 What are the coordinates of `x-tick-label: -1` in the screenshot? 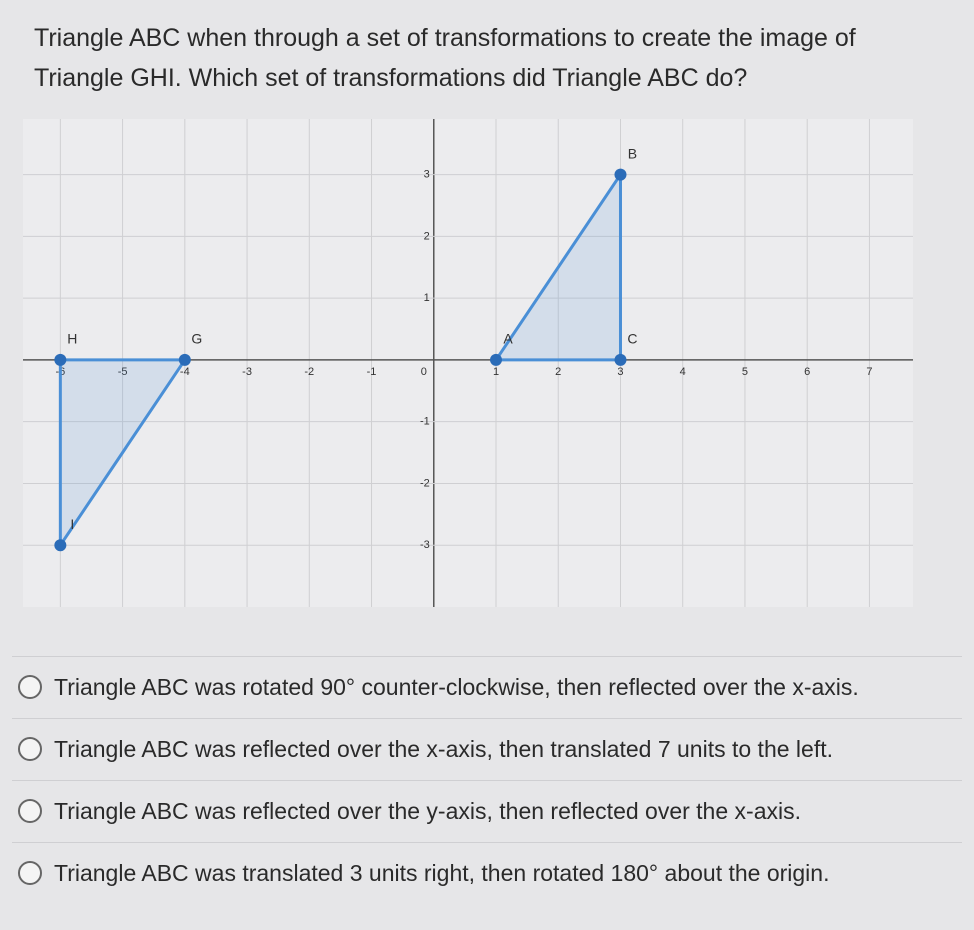 It's located at (372, 372).